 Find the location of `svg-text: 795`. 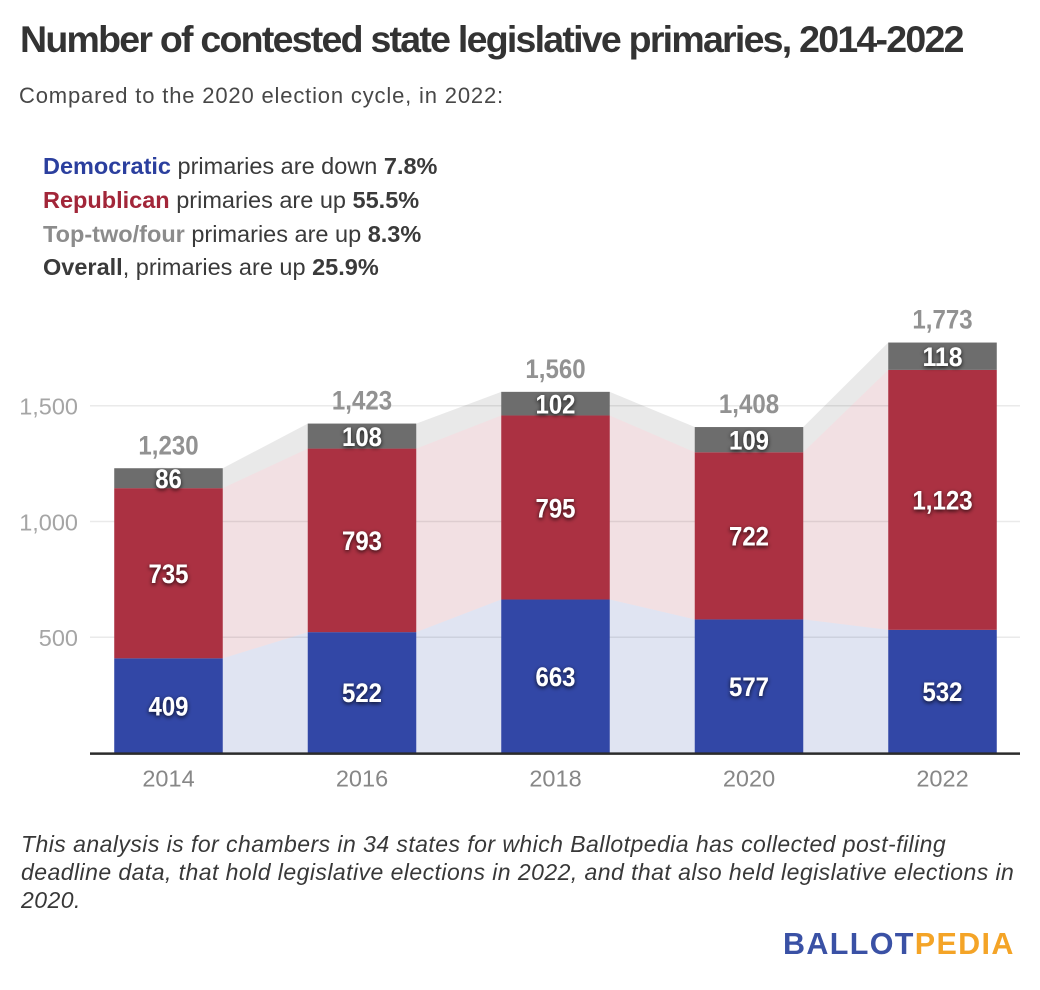

svg-text: 795 is located at coordinates (556, 508).